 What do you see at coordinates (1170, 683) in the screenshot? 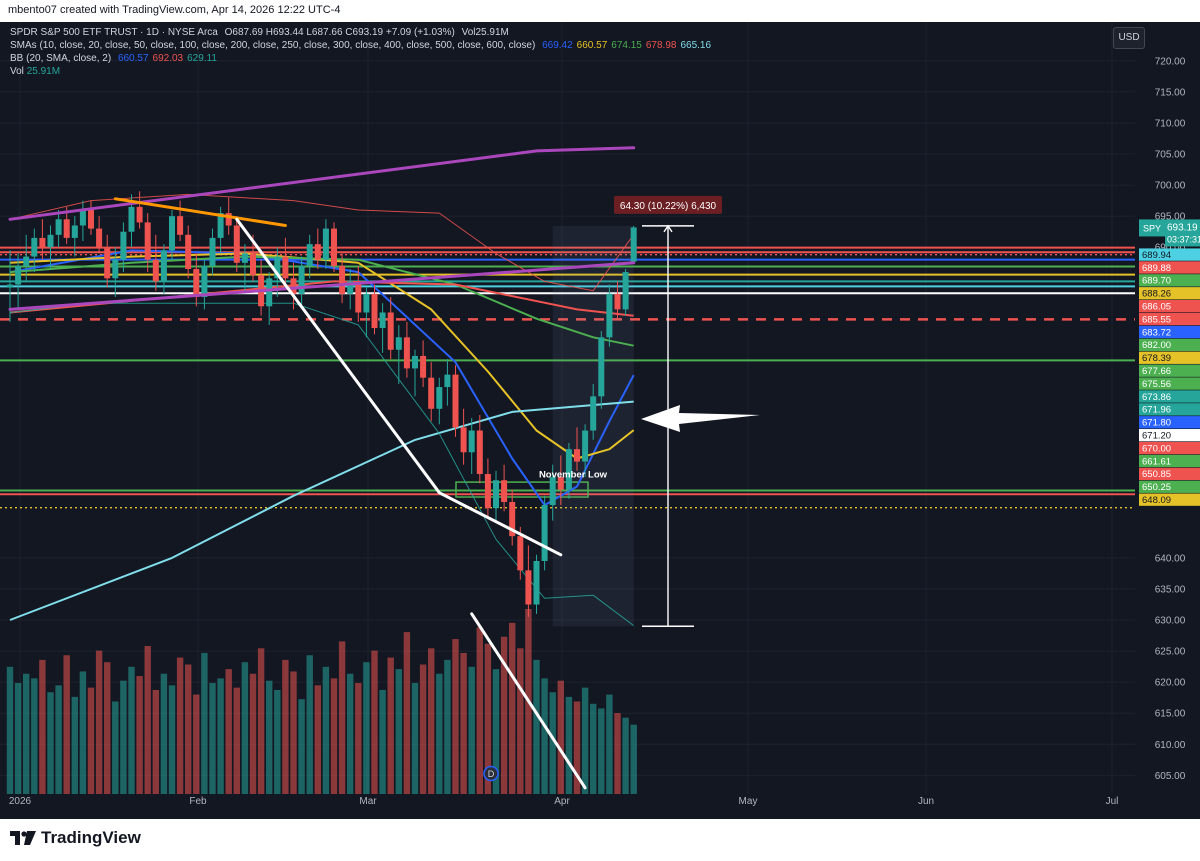
I see `price-tick-11: 620.00` at bounding box center [1170, 683].